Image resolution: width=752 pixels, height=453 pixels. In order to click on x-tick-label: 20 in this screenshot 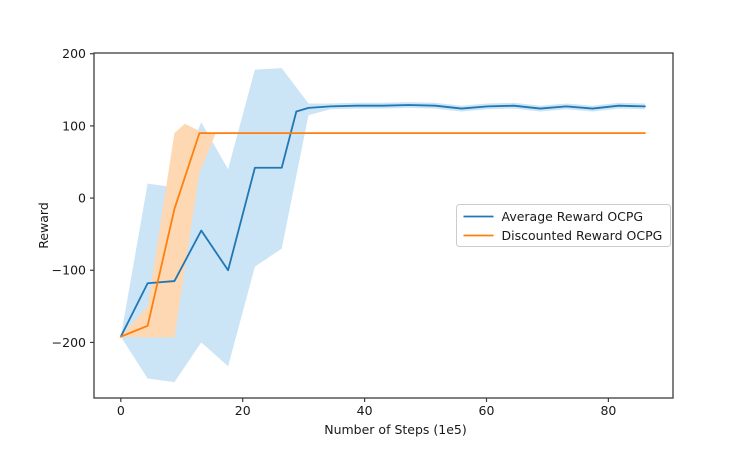, I will do `click(243, 410)`.